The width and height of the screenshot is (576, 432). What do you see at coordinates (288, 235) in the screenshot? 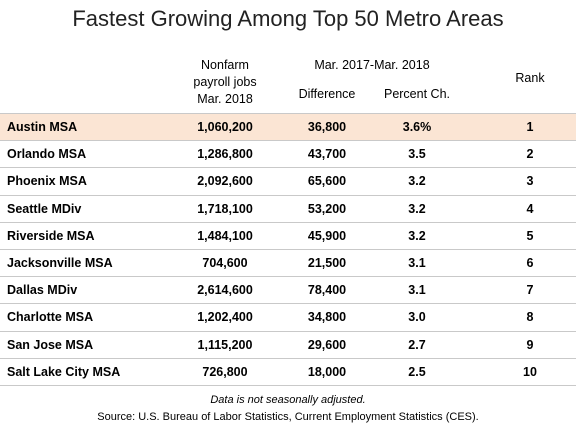
I see `table-row: Riverside MSA 1,484,100 45,900 3.2 5` at bounding box center [288, 235].